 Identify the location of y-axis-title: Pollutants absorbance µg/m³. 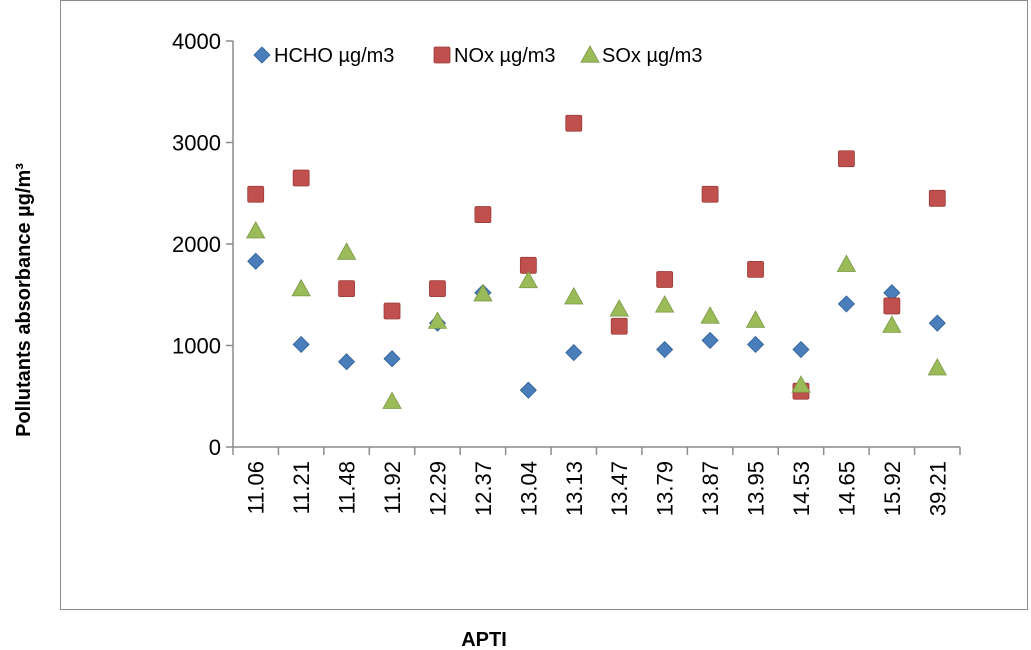
(24, 300).